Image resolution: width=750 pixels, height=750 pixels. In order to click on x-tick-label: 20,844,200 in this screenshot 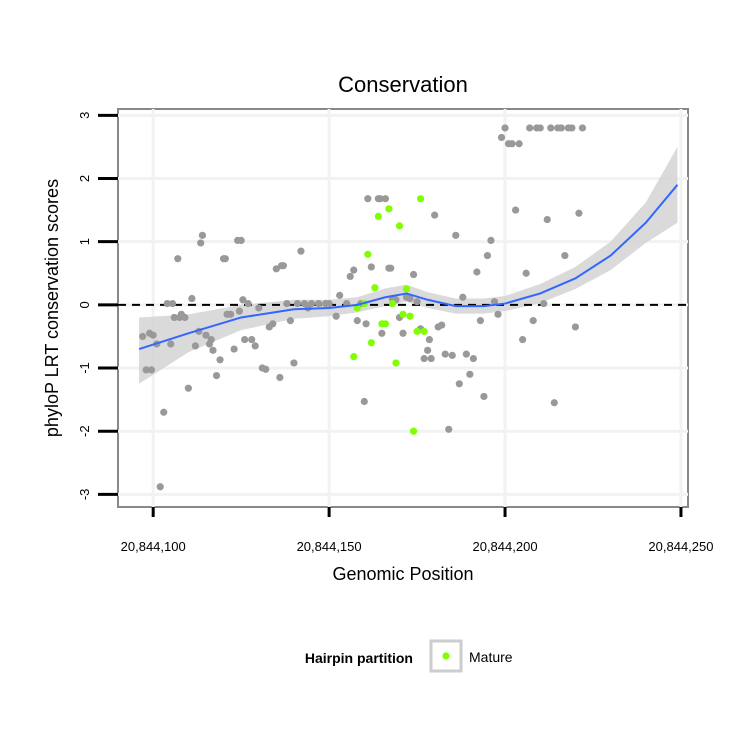, I will do `click(504, 546)`.